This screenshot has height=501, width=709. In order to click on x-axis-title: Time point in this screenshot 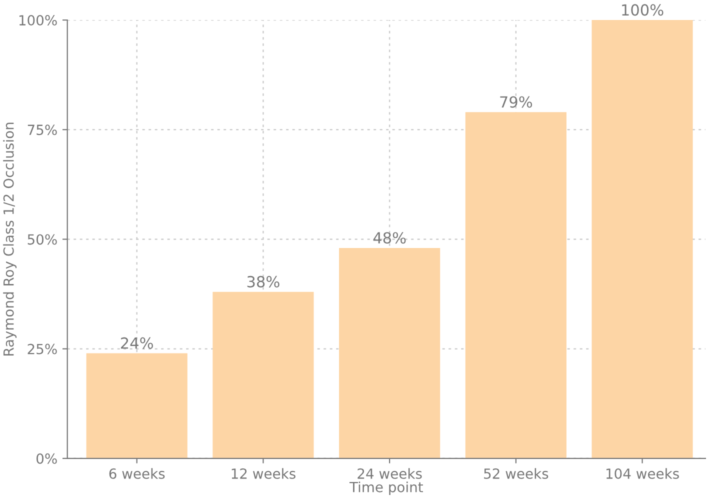, I will do `click(386, 489)`.